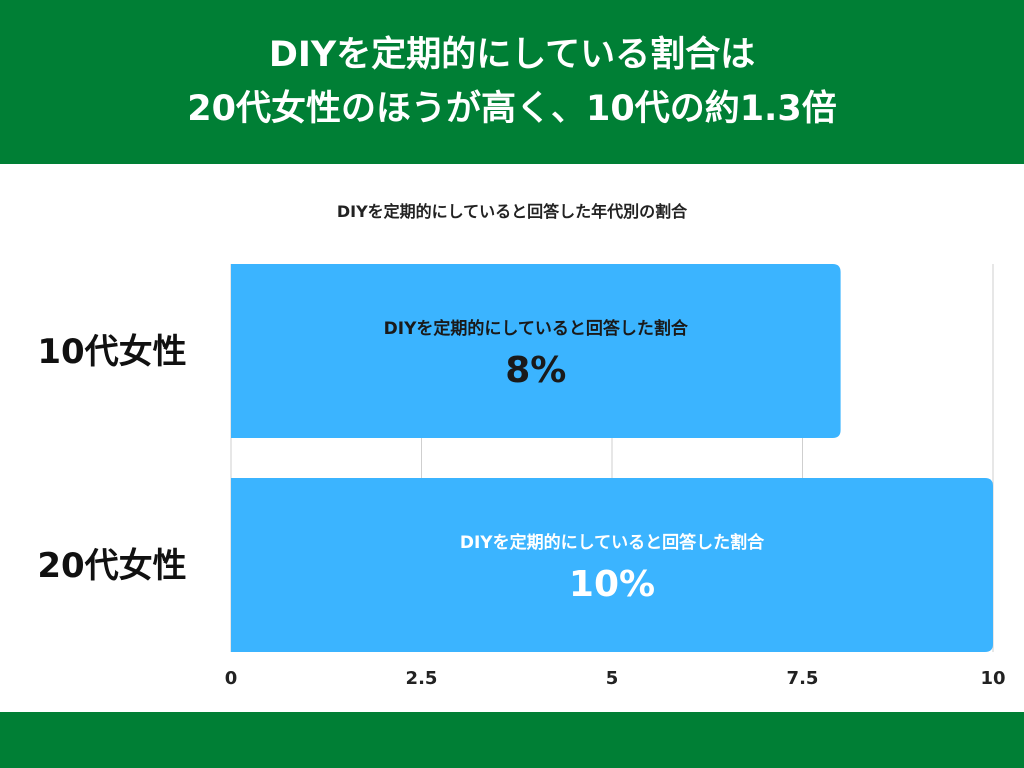  I want to click on category-label: 20代女性, so click(111, 566).